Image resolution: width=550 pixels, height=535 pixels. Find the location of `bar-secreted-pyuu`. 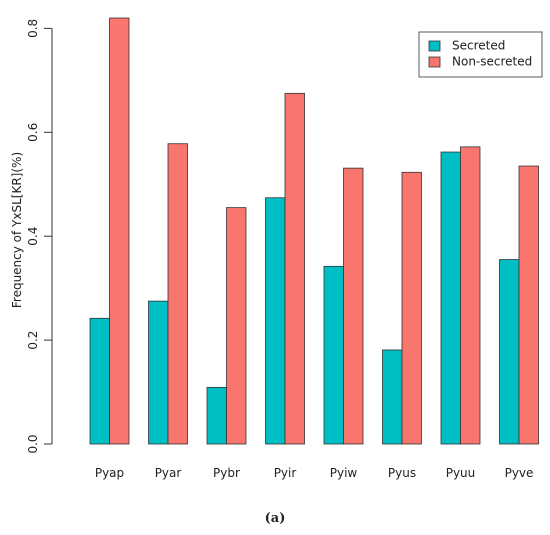

bar-secreted-pyuu is located at coordinates (450, 298).